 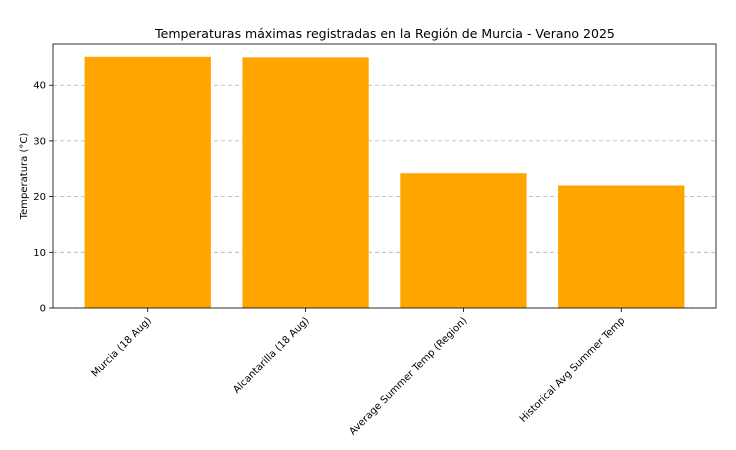 I want to click on y-axis-label: Temperatura (°C), so click(x=24, y=177).